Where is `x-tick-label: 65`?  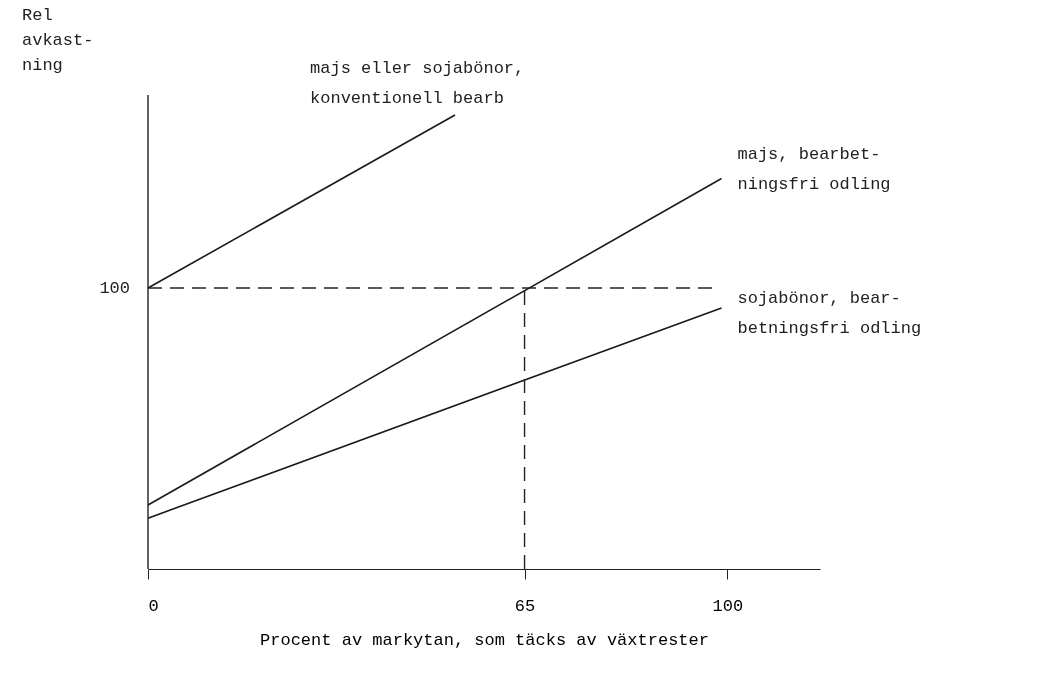
x-tick-label: 65 is located at coordinates (525, 606).